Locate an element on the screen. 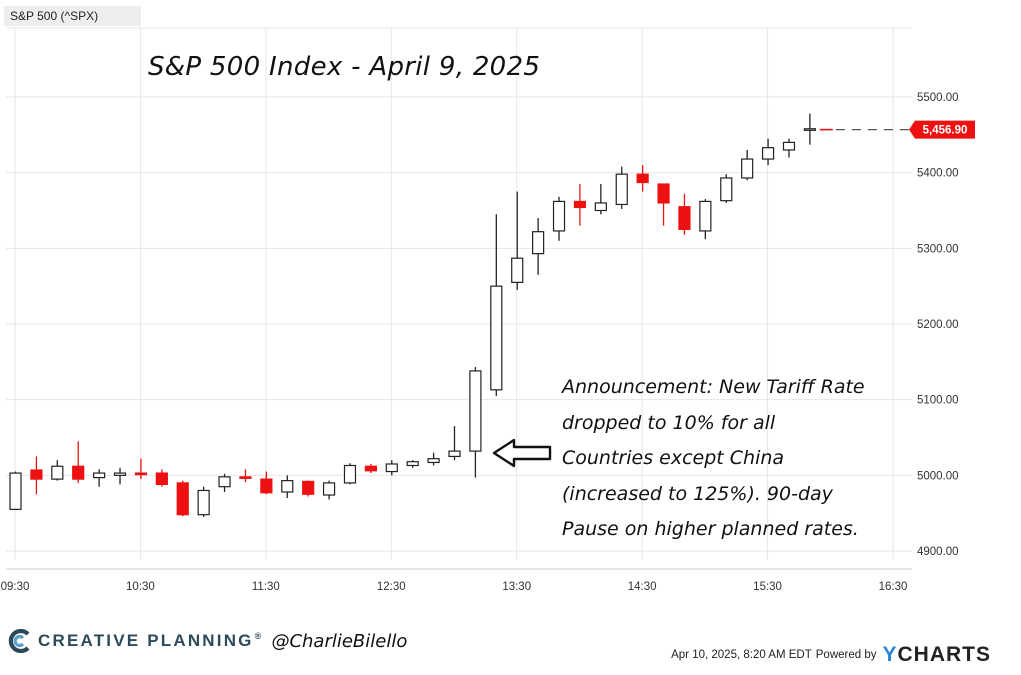 The width and height of the screenshot is (1021, 675). x-tick-label: 11:30 is located at coordinates (266, 587).